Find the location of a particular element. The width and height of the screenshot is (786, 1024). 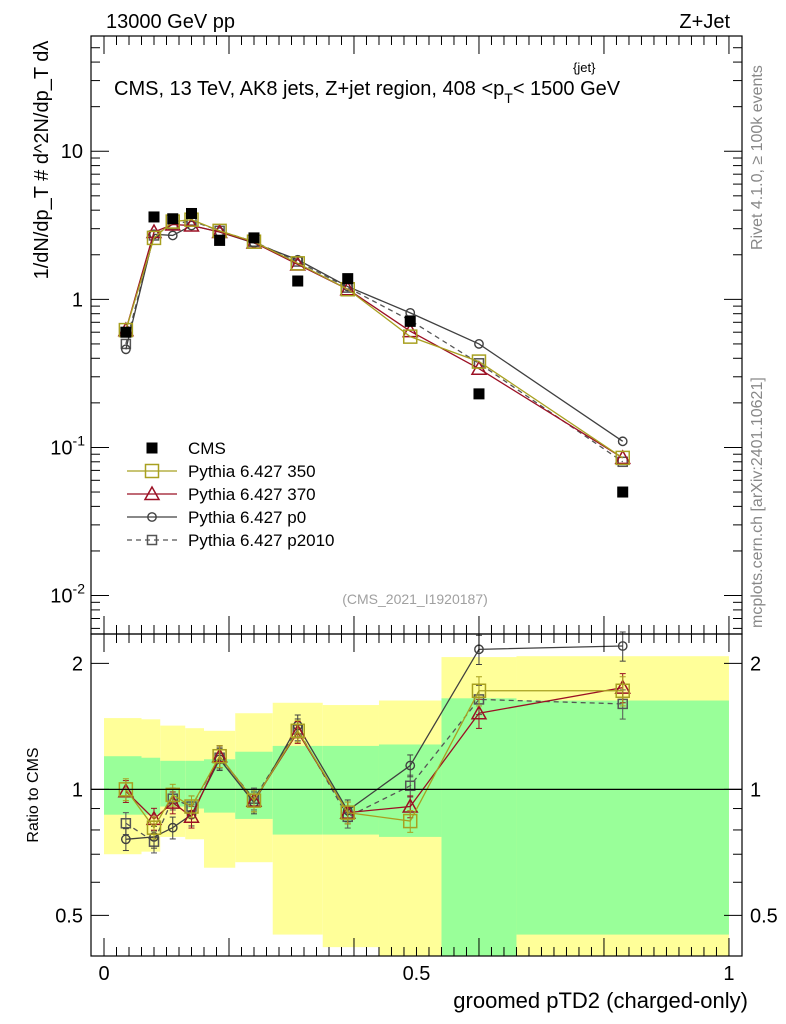

legend-label-cms: CMS is located at coordinates (207, 448).